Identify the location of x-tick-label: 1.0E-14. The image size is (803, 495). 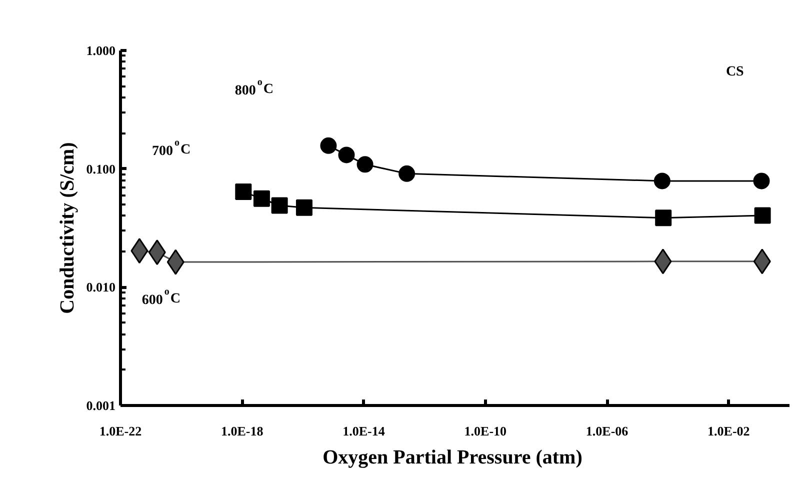
(364, 431).